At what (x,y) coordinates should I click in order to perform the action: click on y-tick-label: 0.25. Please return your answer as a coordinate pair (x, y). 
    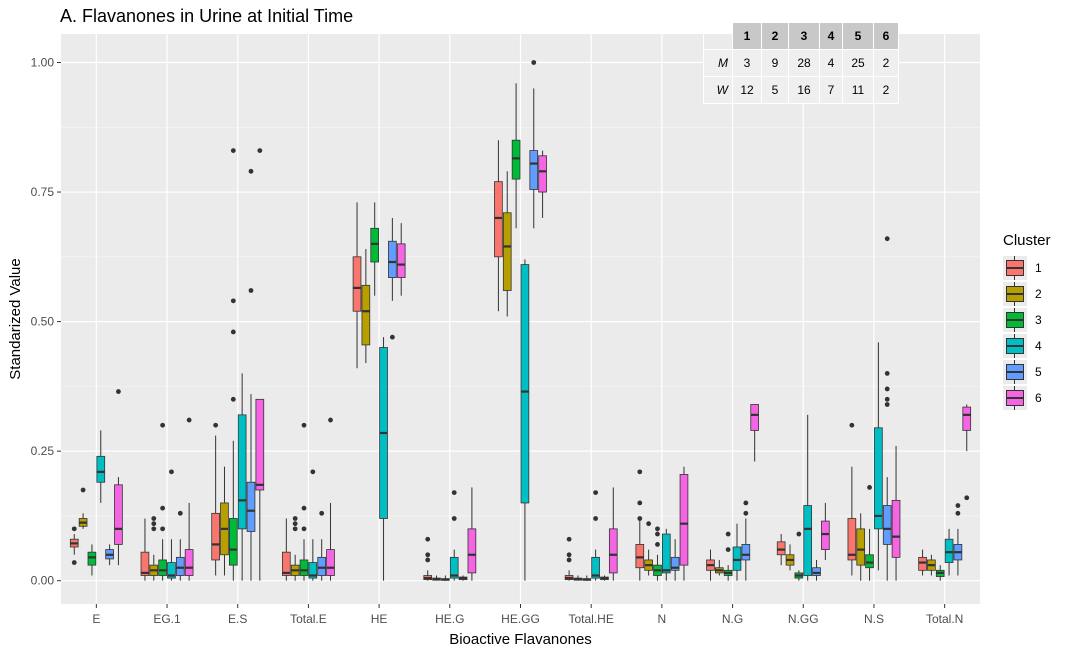
    Looking at the image, I should click on (43, 451).